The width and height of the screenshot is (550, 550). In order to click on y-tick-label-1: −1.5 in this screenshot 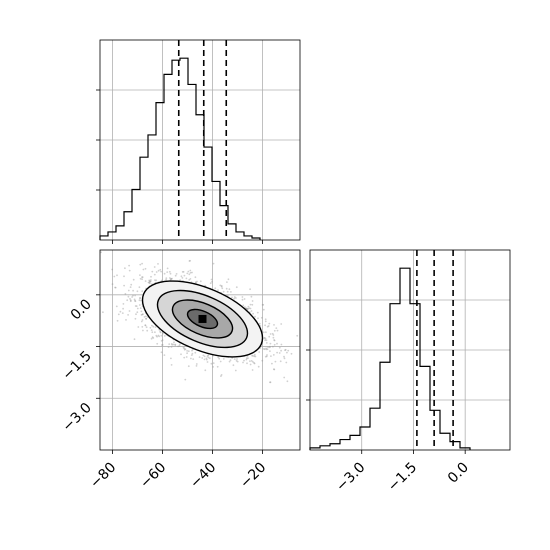, I will do `click(76, 365)`.